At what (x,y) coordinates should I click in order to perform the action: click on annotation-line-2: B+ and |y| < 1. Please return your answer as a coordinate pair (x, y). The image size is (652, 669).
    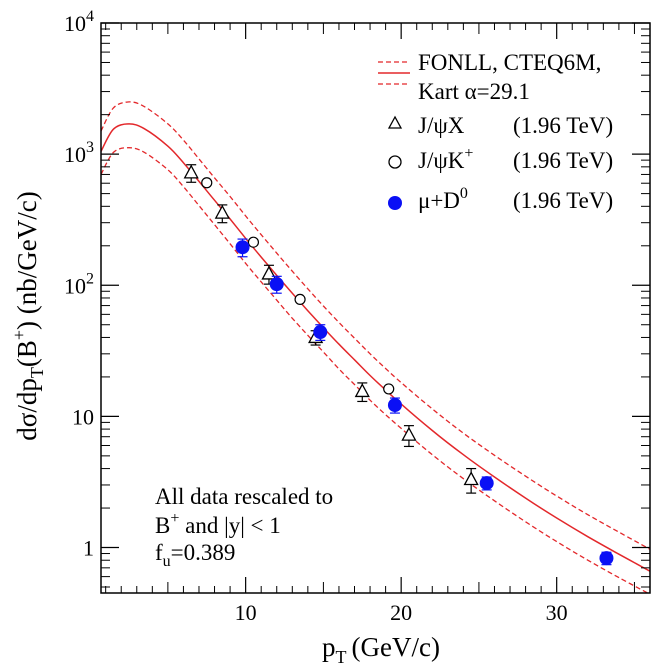
    Looking at the image, I should click on (218, 524).